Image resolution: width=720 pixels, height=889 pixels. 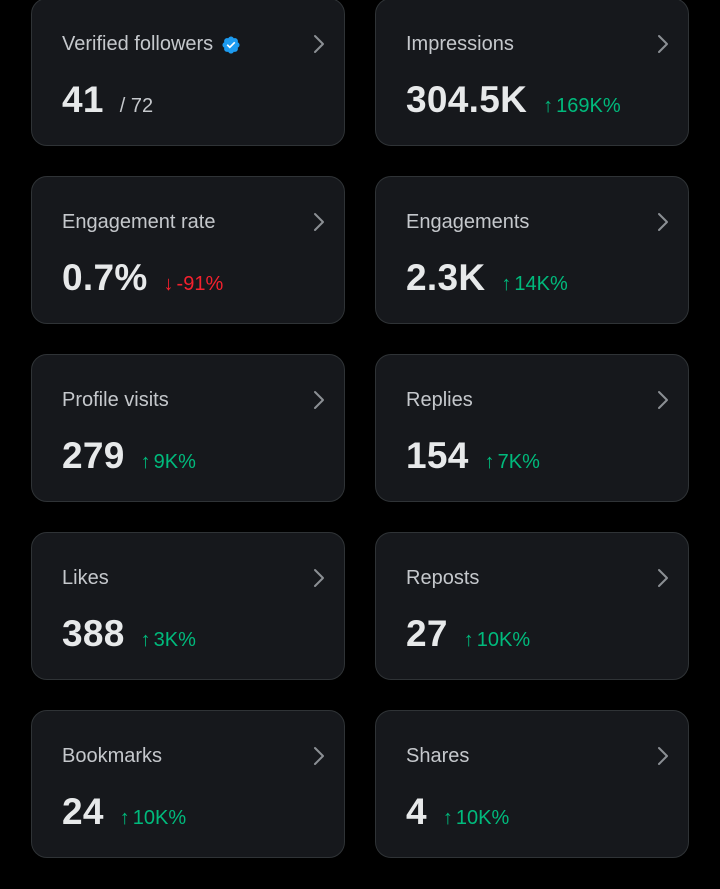 I want to click on metric-change: ↑ 3K%, so click(x=168, y=640).